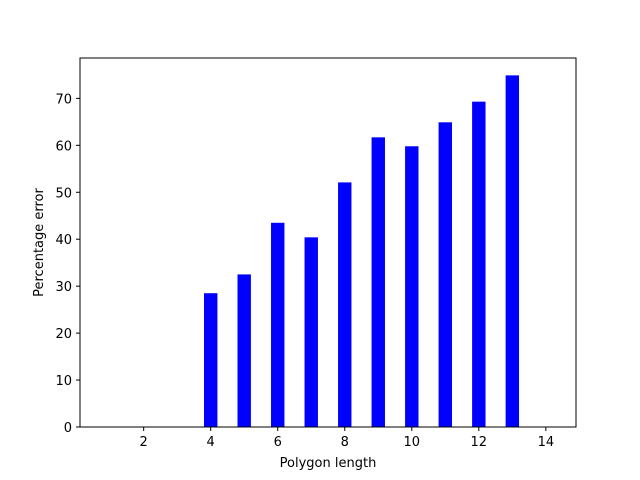 Image resolution: width=640 pixels, height=480 pixels. Describe the element at coordinates (63, 99) in the screenshot. I see `y-tick-label: 70` at that location.